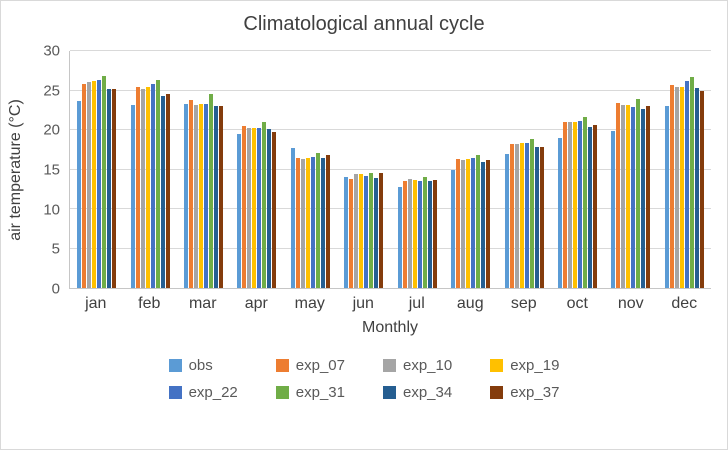  I want to click on legend-label: obs, so click(200, 365).